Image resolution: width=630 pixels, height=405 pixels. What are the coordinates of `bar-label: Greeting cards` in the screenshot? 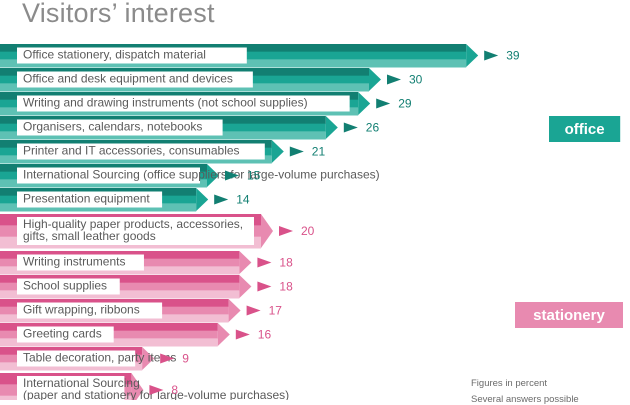 It's located at (62, 334).